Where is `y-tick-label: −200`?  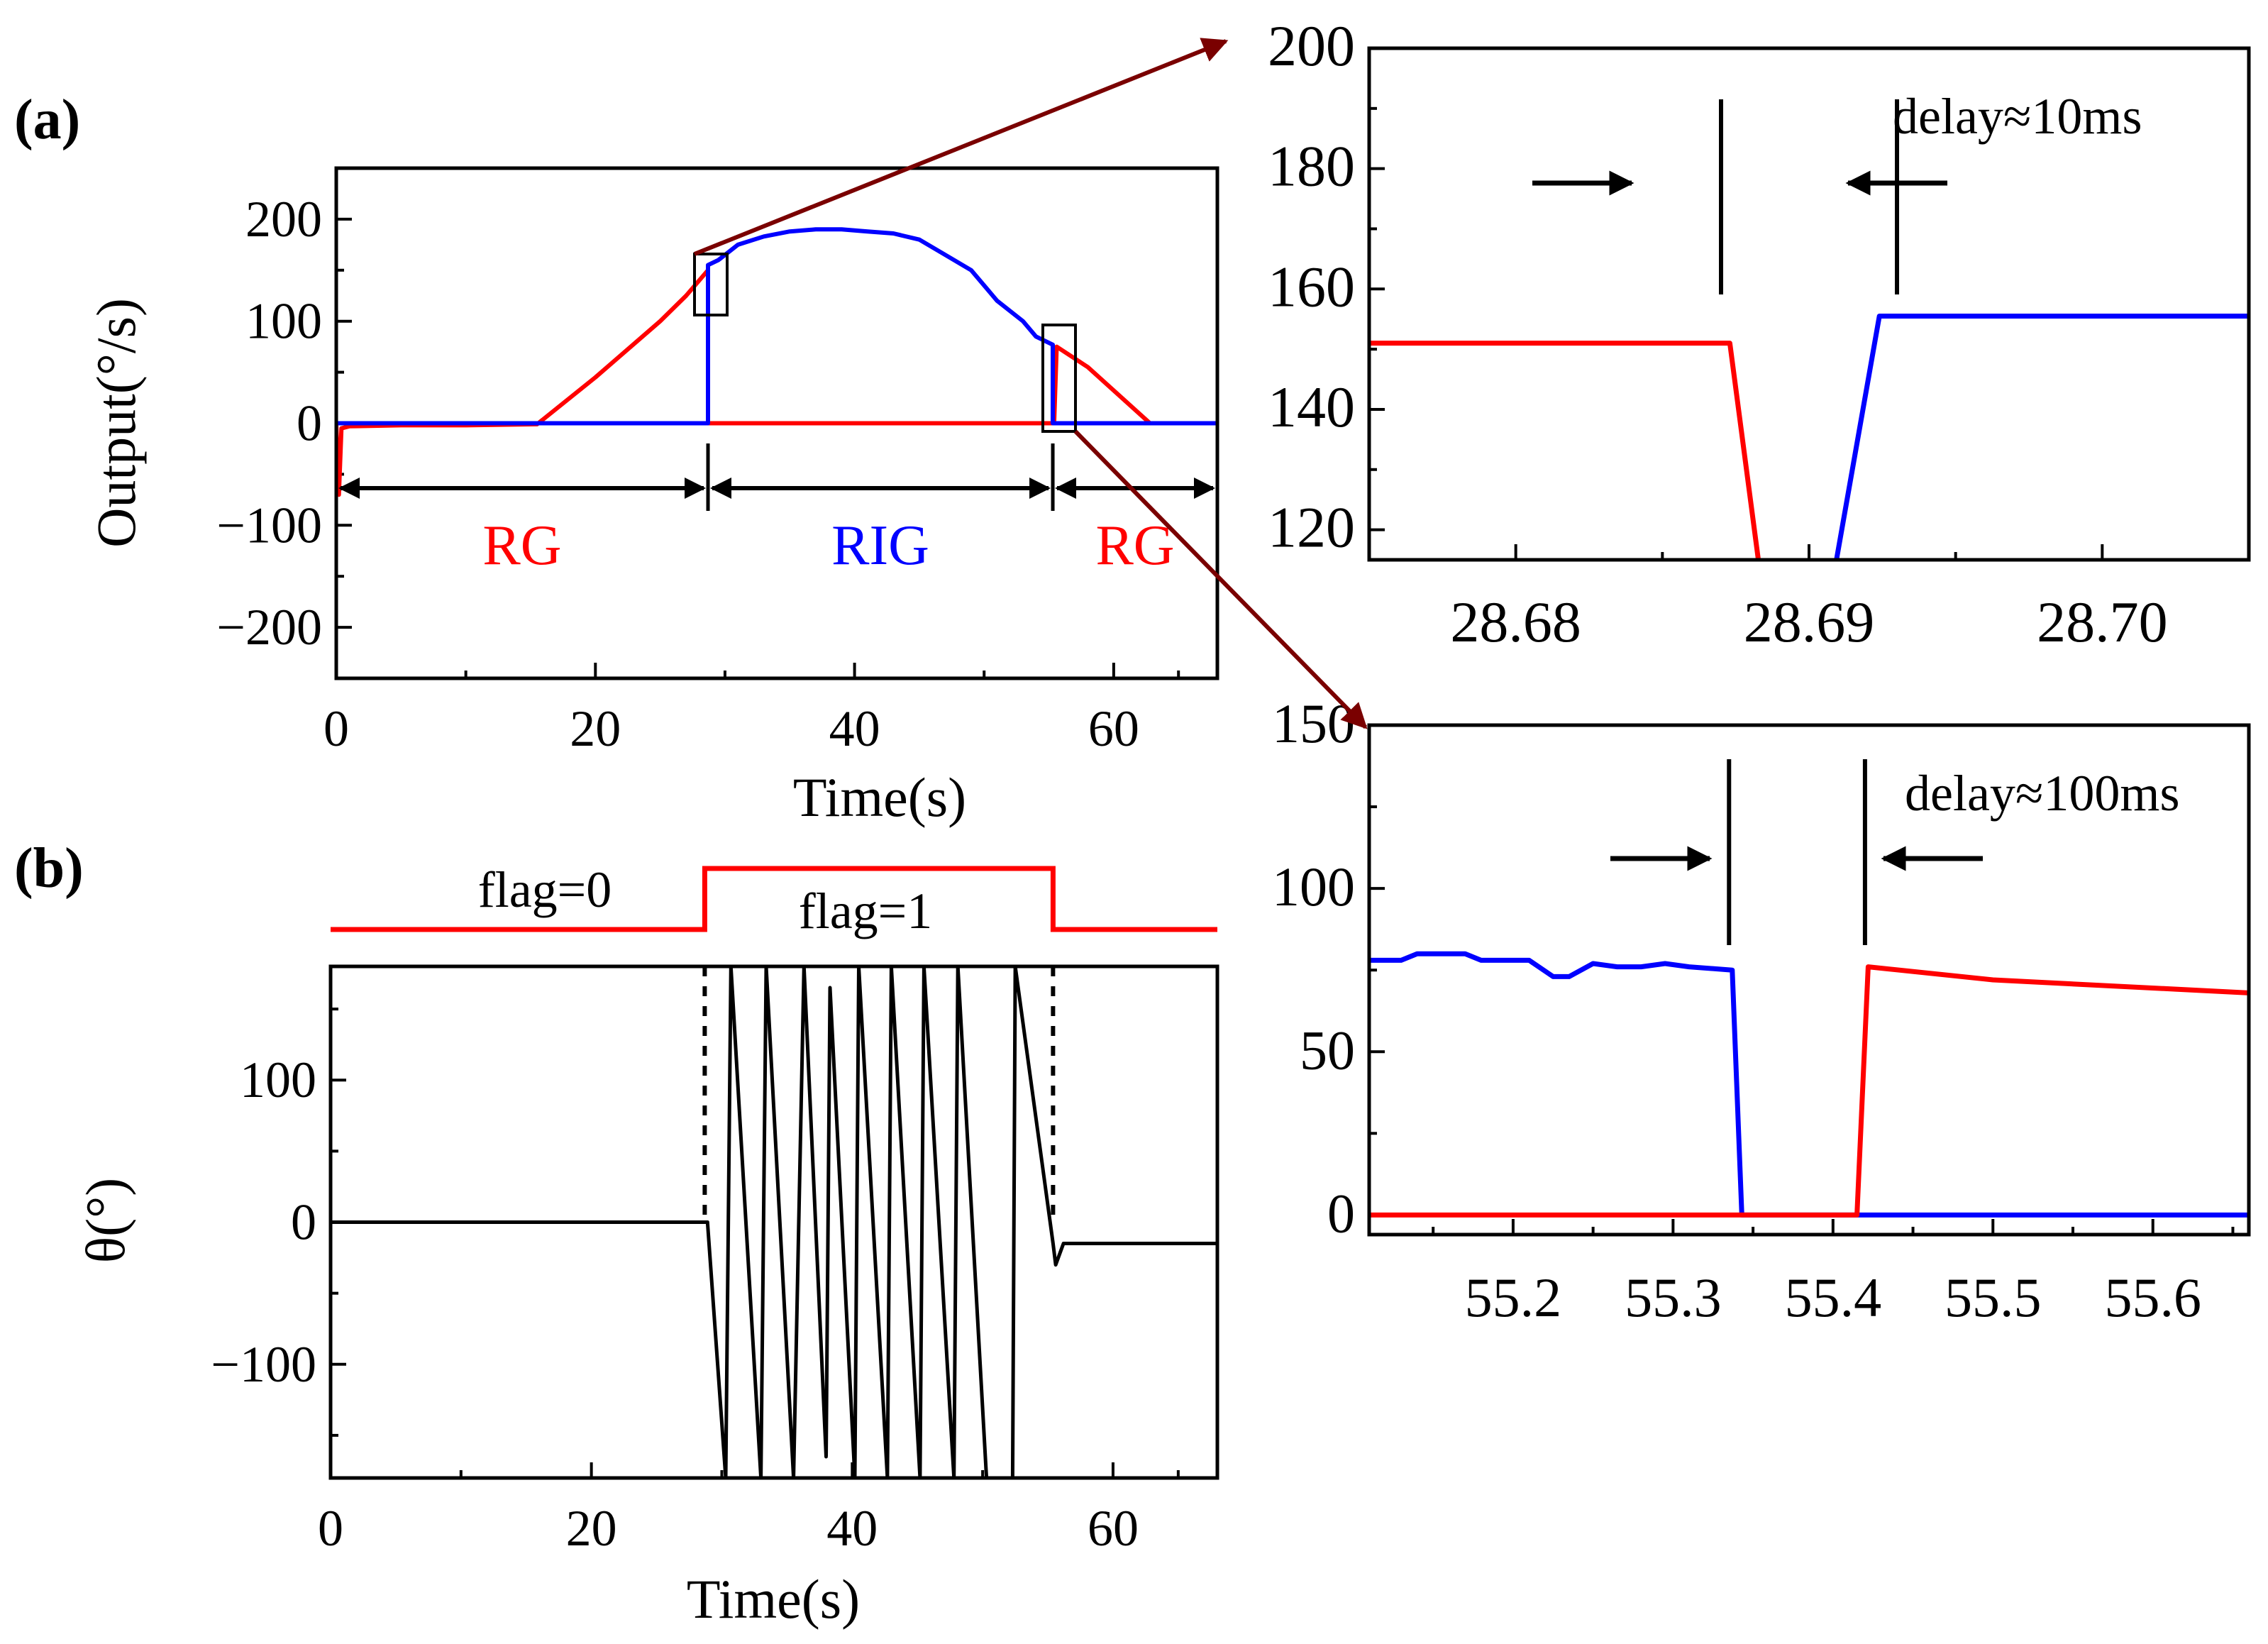 y-tick-label: −200 is located at coordinates (269, 627).